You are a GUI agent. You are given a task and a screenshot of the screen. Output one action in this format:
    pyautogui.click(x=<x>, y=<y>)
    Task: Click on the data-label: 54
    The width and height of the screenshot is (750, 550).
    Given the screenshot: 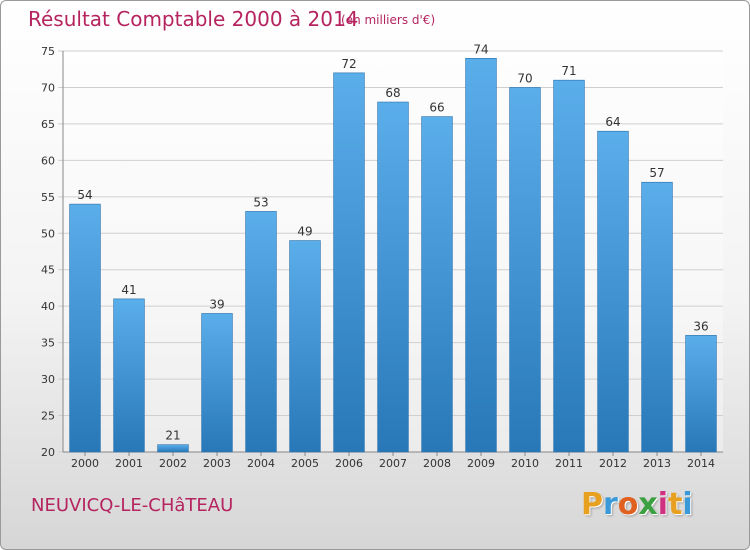 What is the action you would take?
    pyautogui.click(x=84, y=195)
    